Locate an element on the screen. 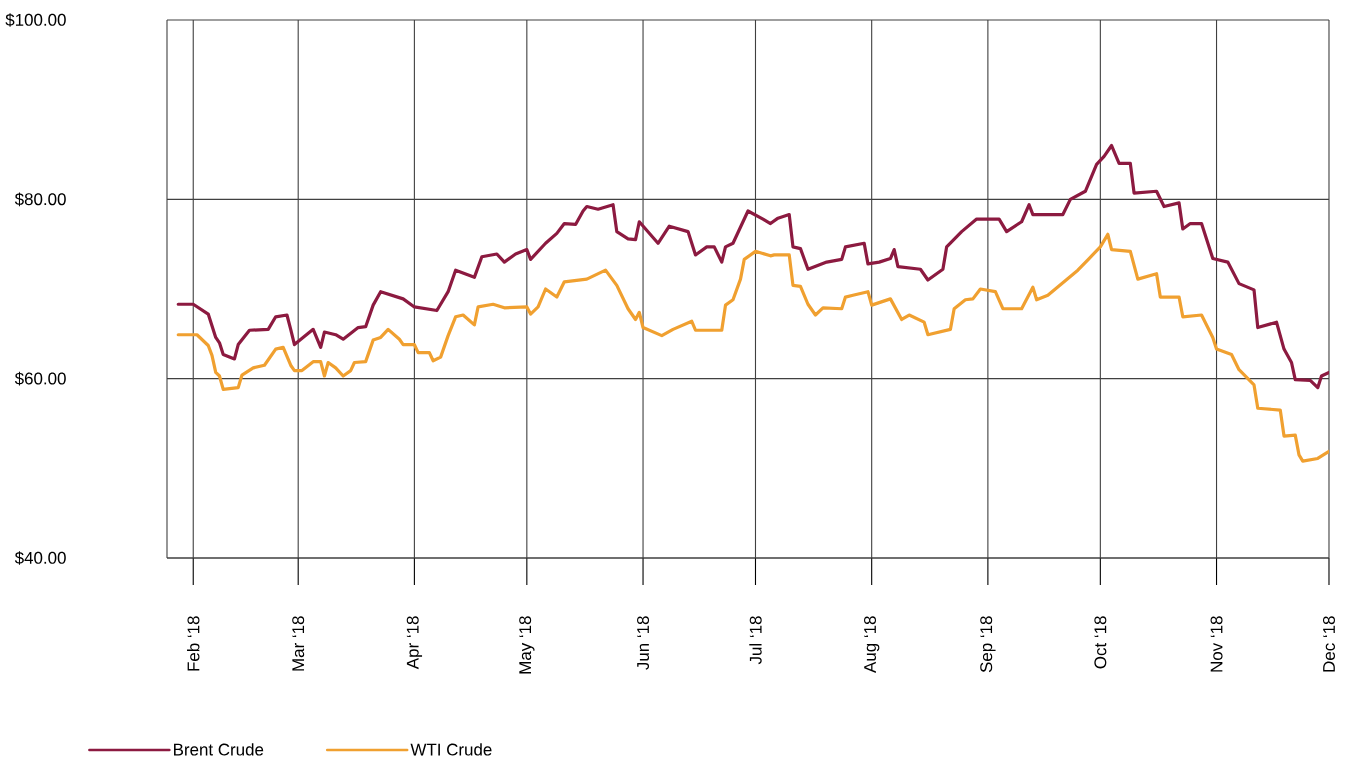  x-tick-label: Jul ‘18 is located at coordinates (755, 640).